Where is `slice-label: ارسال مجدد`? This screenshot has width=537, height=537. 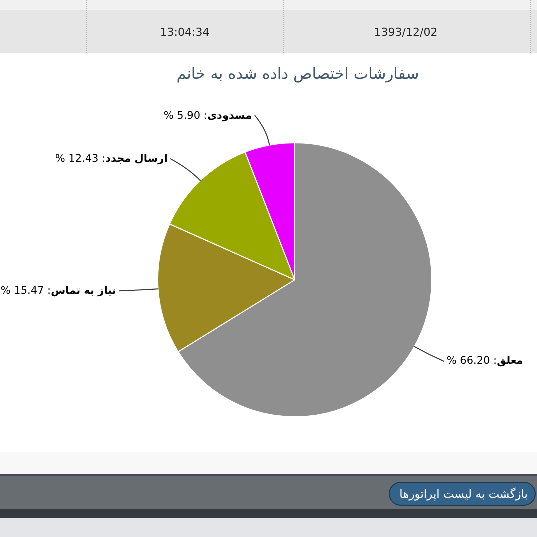 slice-label: ارسال مجدد is located at coordinates (137, 159).